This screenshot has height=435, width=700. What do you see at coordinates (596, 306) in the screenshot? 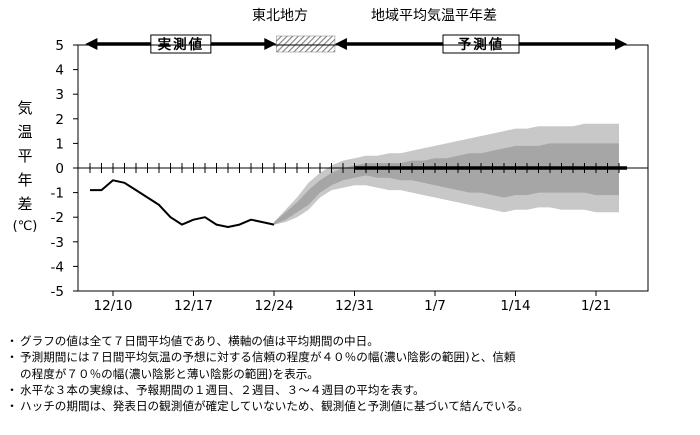
I see `x-tick-label: 1/21` at bounding box center [596, 306].